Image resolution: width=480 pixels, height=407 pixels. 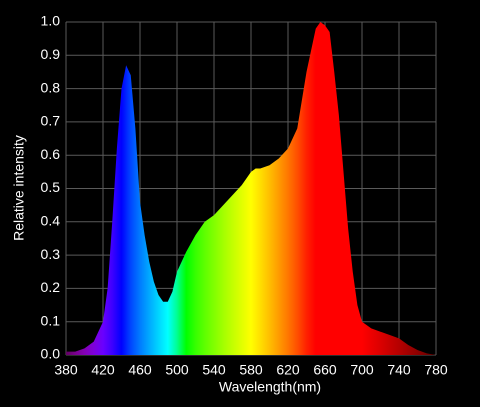 I want to click on y-tick-label: 0.7, so click(x=51, y=121).